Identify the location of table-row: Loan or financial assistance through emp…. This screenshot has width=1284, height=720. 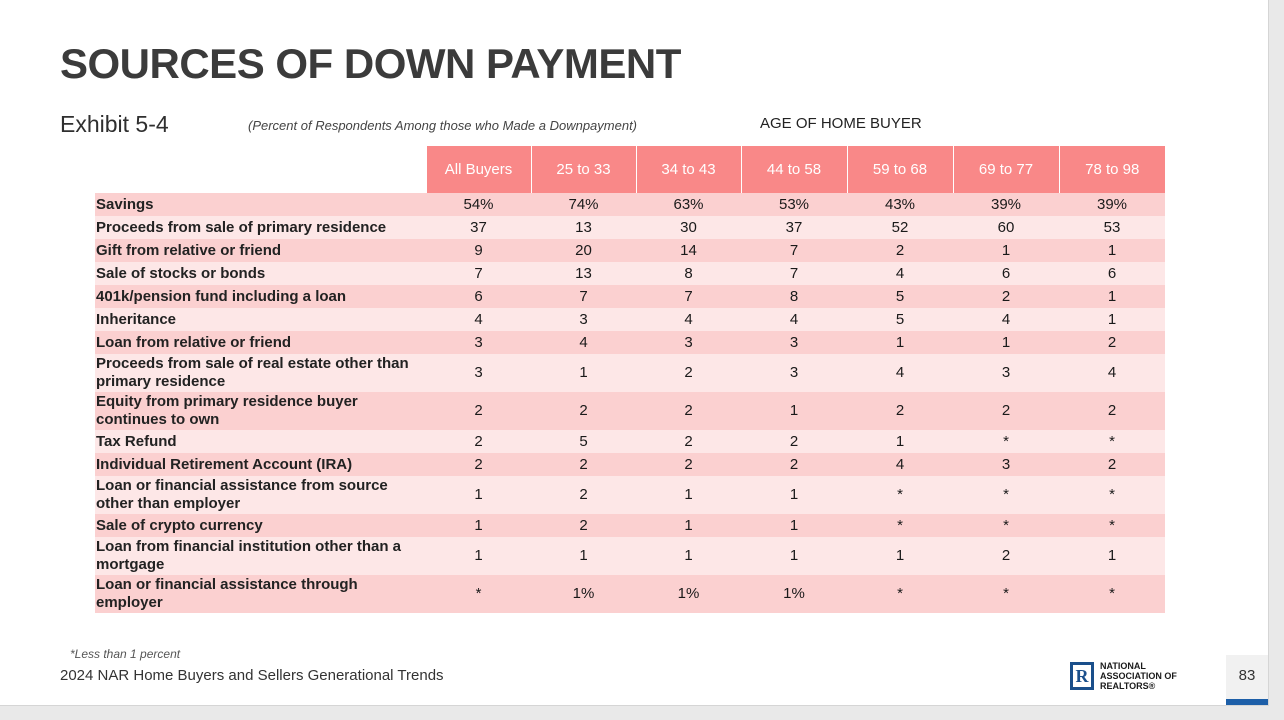
(630, 594).